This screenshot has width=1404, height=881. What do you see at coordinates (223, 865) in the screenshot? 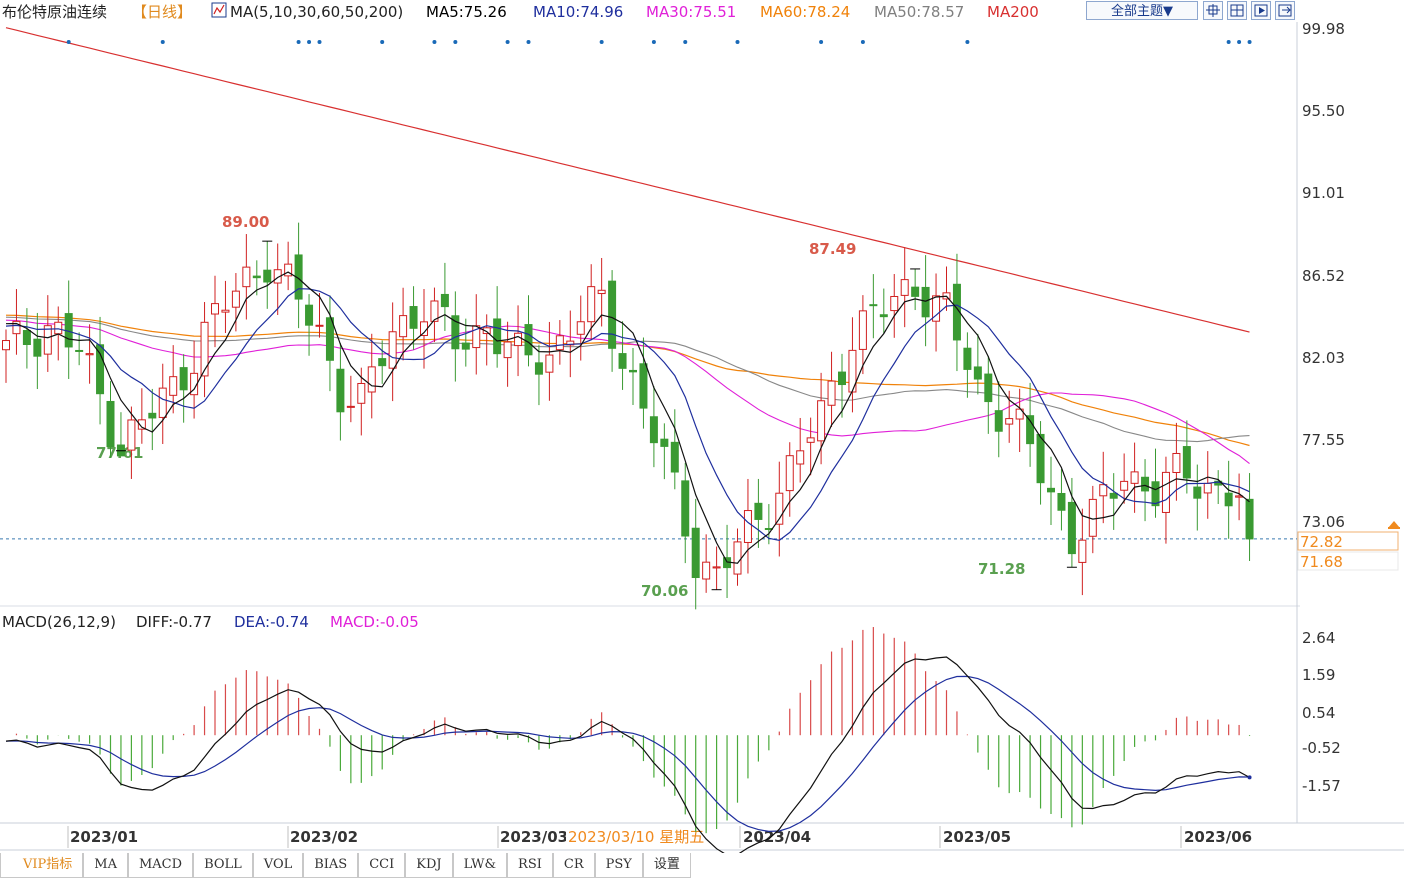
I see `tab-boll: BOLL` at bounding box center [223, 865].